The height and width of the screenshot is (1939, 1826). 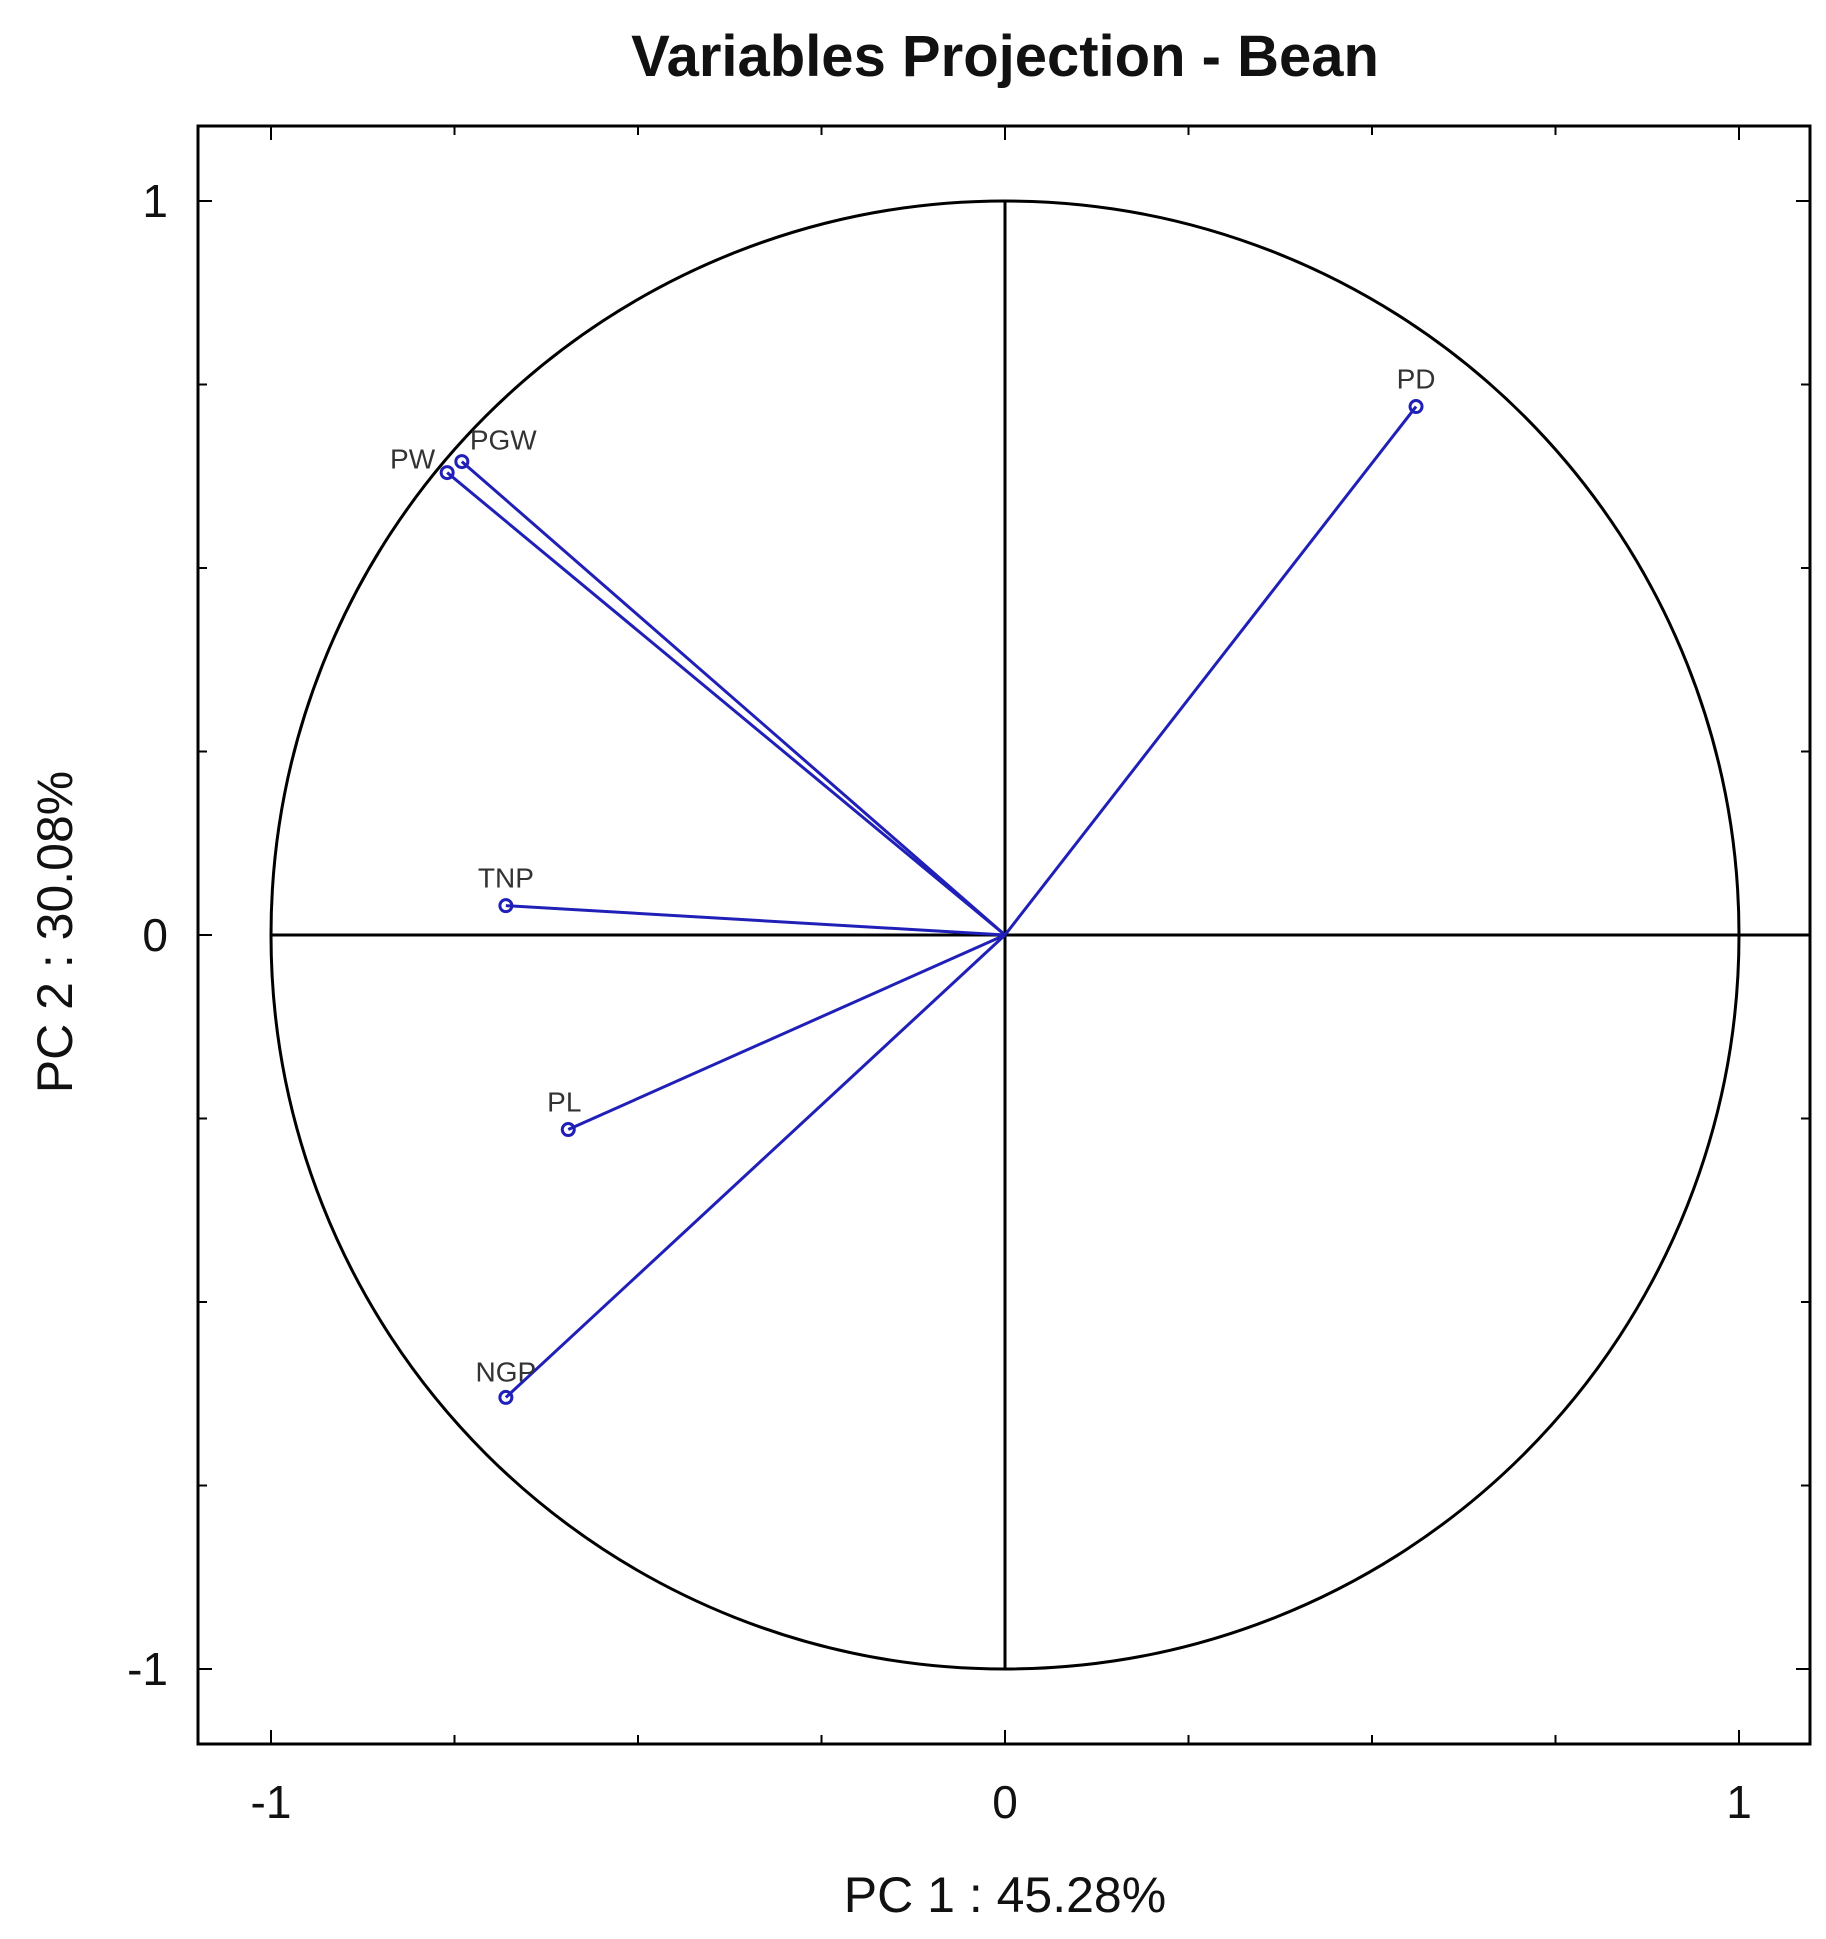 I want to click on x-tick-label: 1, so click(x=1739, y=1802).